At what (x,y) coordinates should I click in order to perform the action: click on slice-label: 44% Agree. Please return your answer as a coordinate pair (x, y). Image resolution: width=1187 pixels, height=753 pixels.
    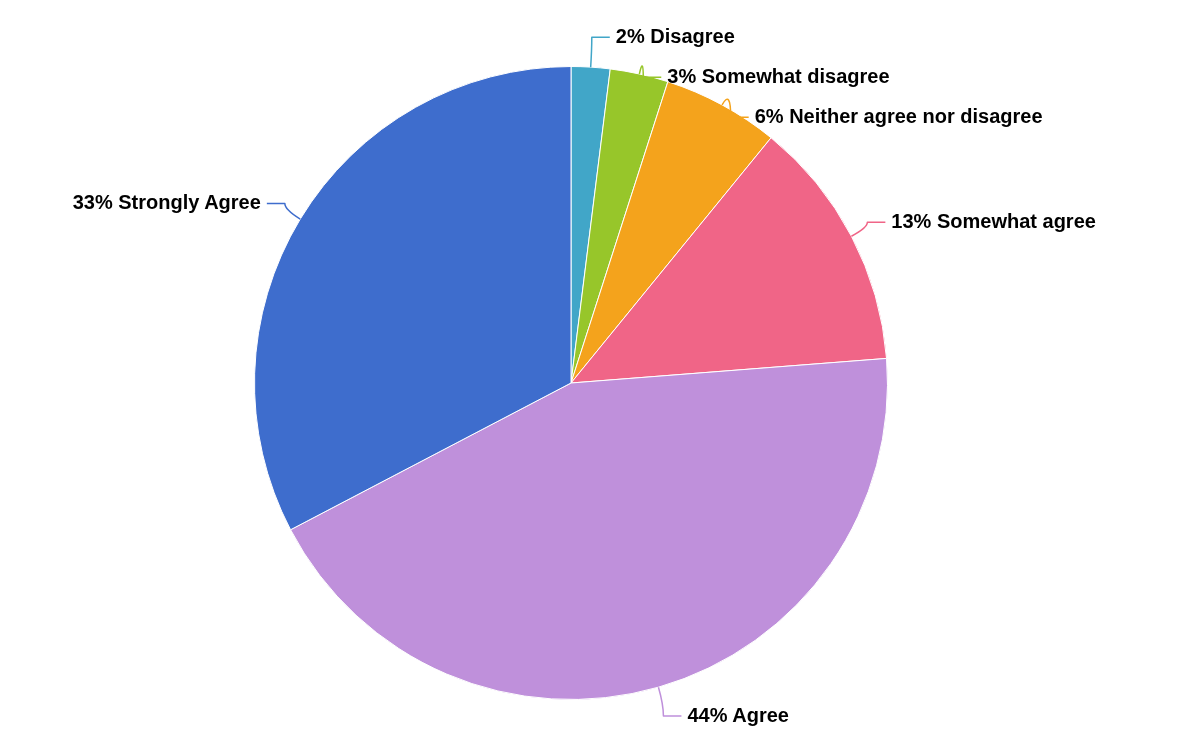
    Looking at the image, I should click on (738, 714).